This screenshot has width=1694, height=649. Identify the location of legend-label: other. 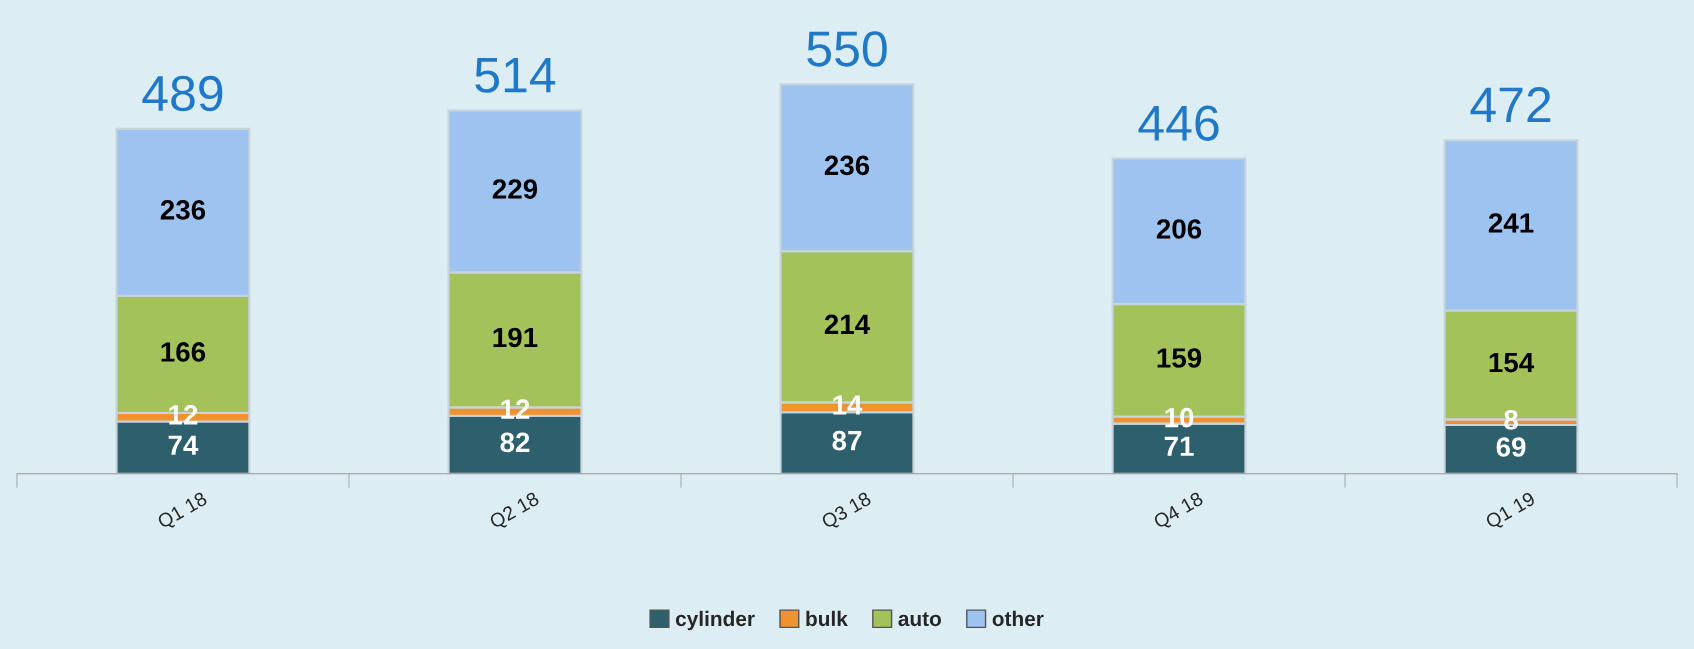
(1018, 618).